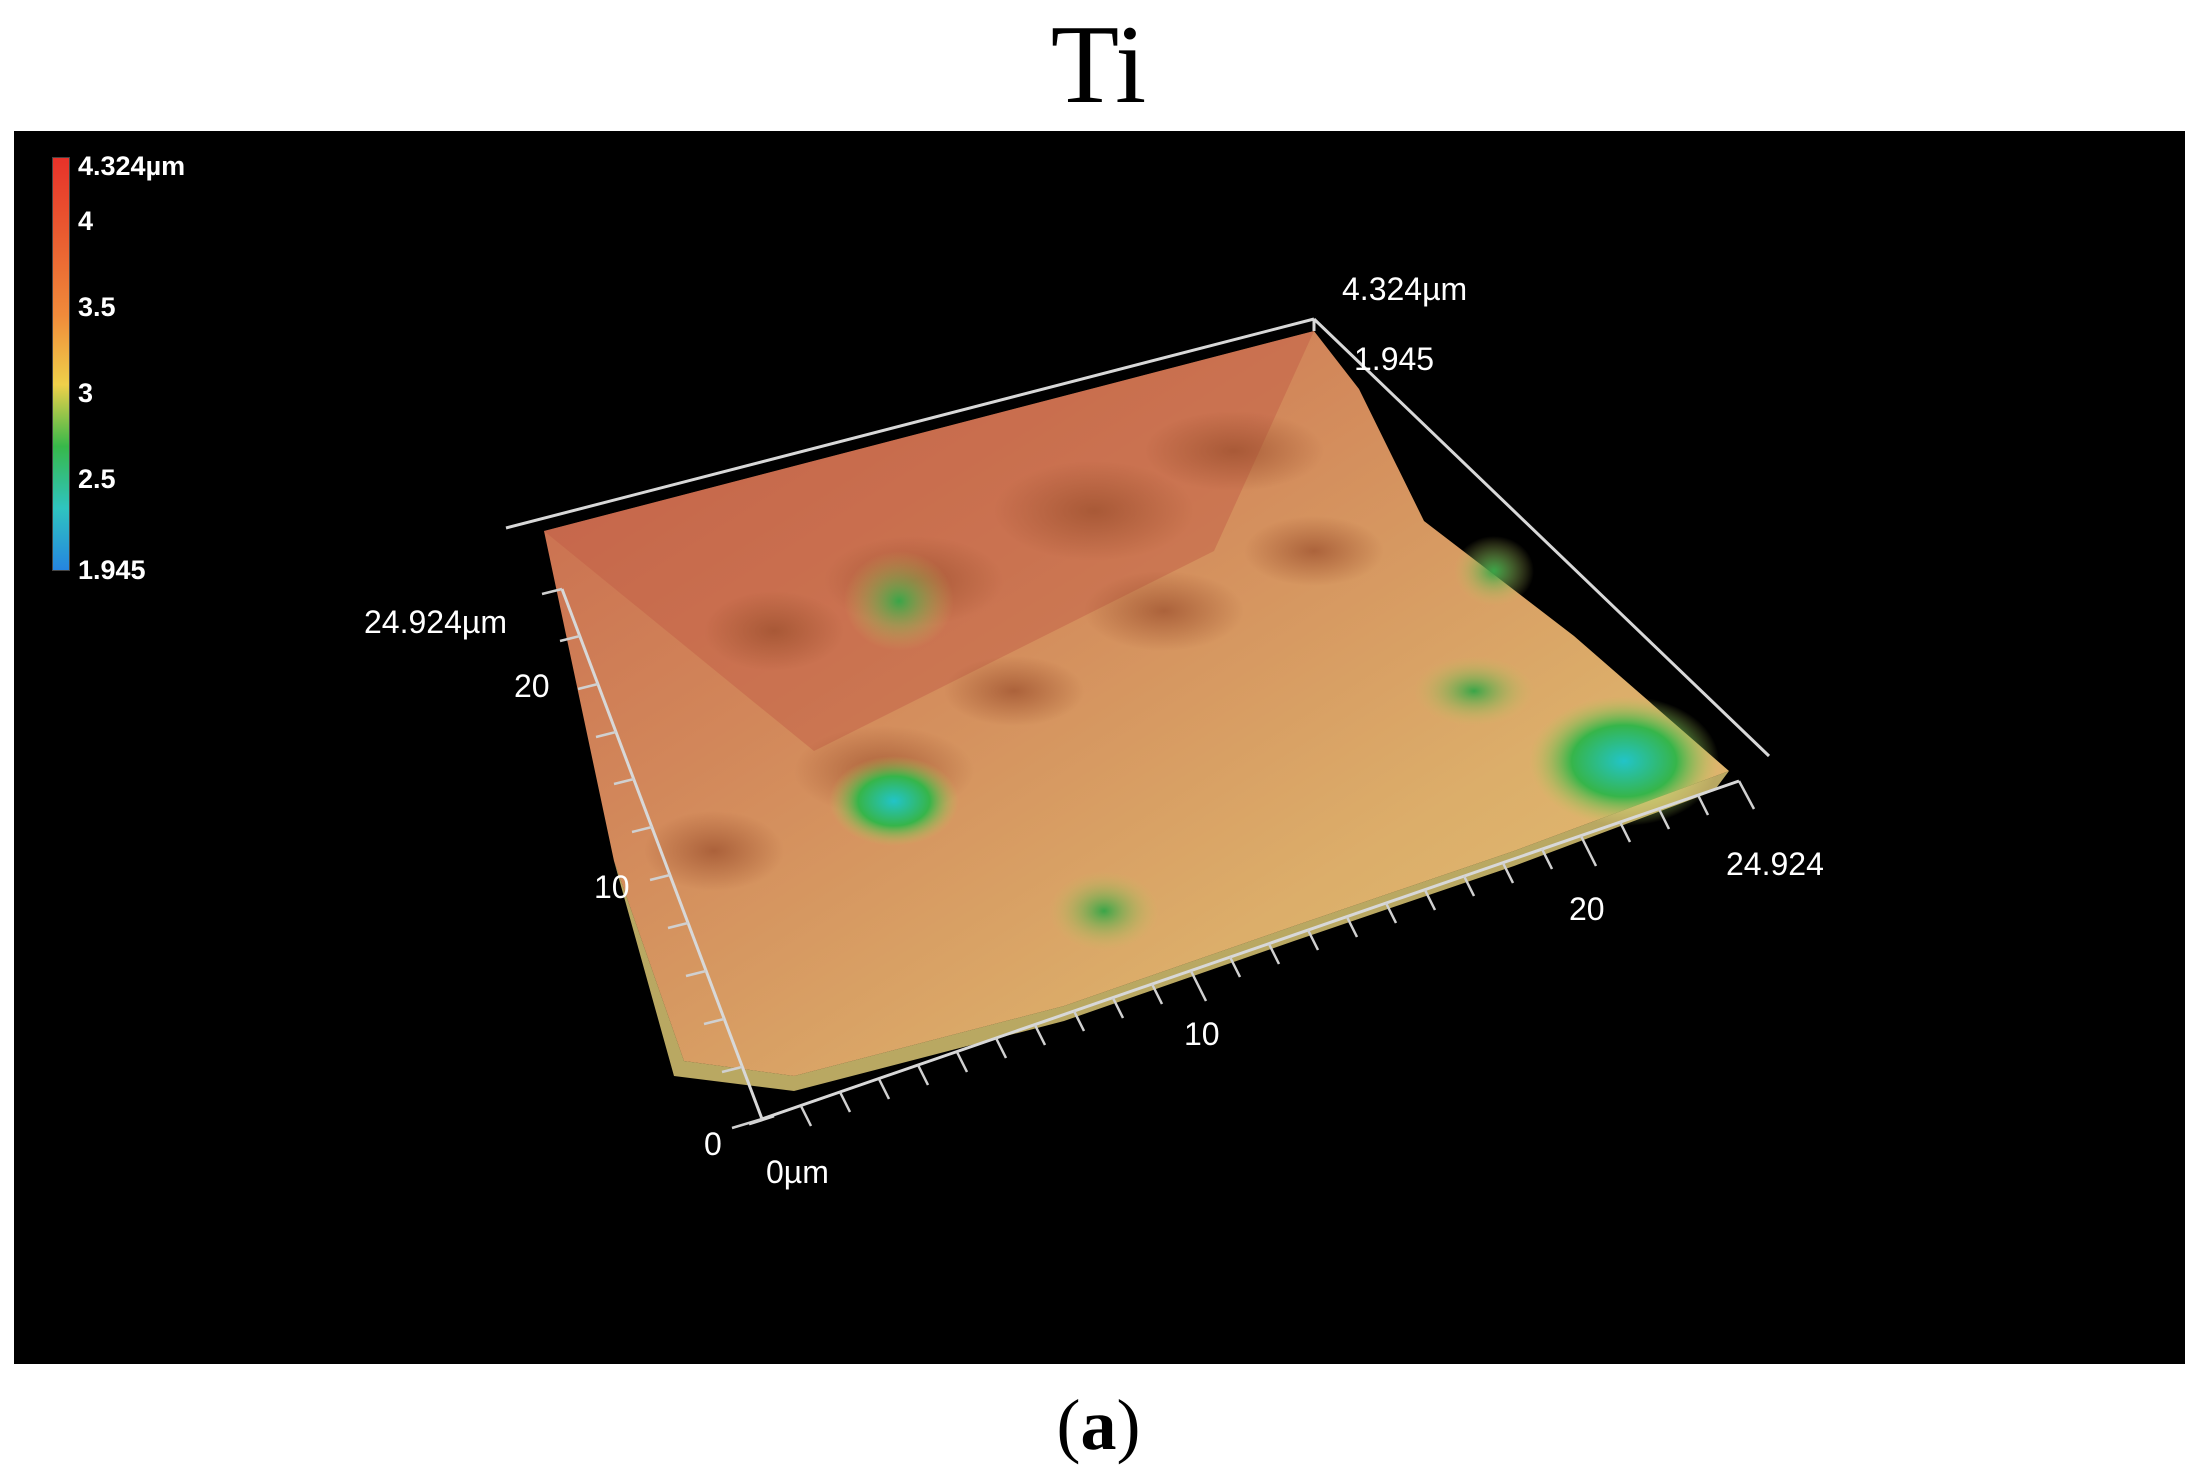 This screenshot has height=1477, width=2197. I want to click on figure-title: Ti, so click(1098, 65).